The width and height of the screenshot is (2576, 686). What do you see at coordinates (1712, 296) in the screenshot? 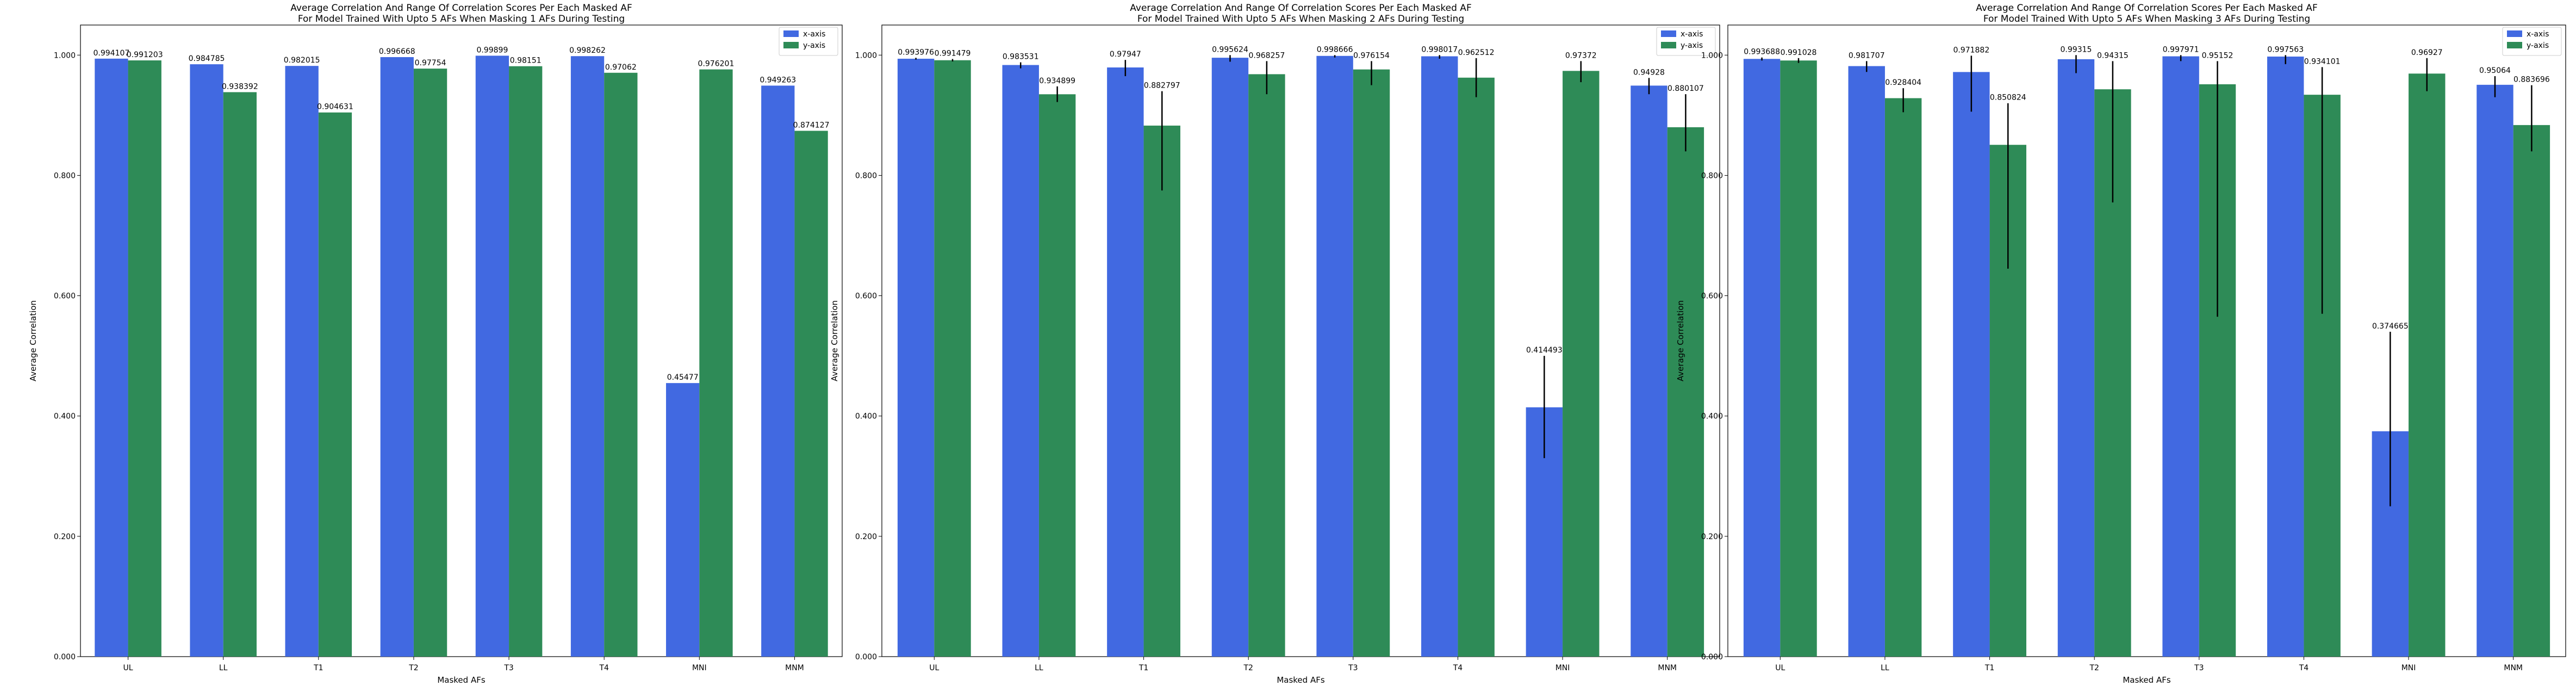
I see `y-tick-label: 0.600` at bounding box center [1712, 296].